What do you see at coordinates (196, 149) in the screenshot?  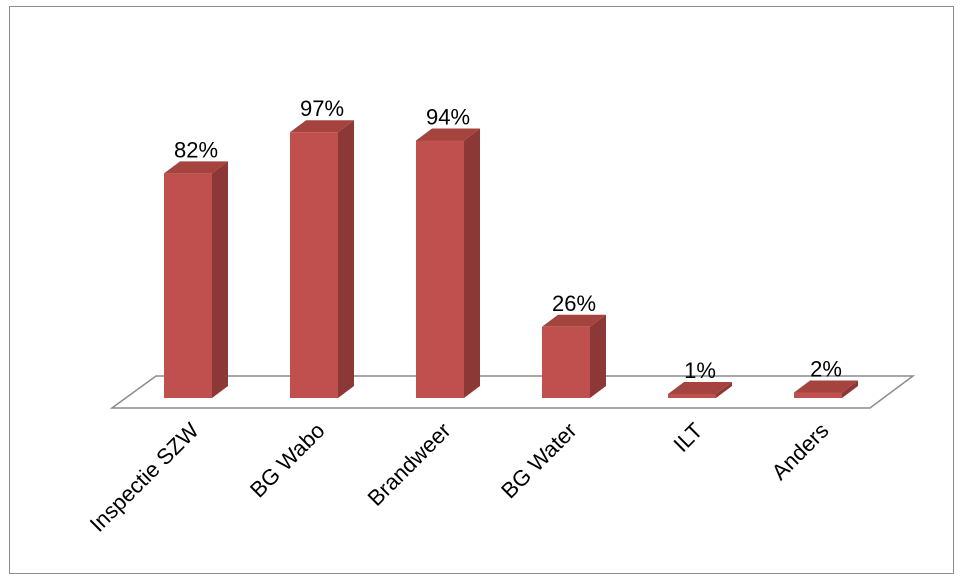 I see `data-label: 82%` at bounding box center [196, 149].